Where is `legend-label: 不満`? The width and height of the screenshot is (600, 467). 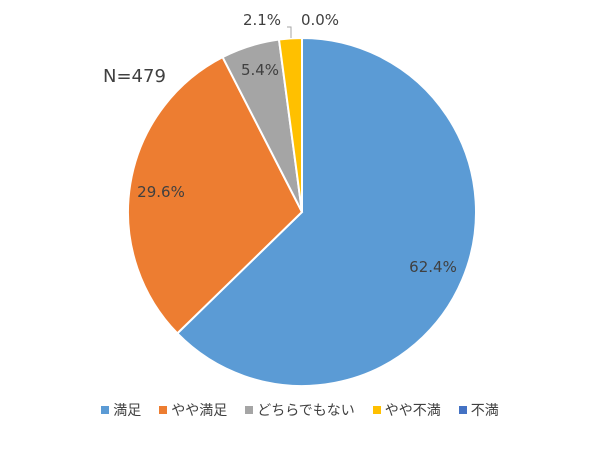
legend-label: 不満 is located at coordinates (484, 411).